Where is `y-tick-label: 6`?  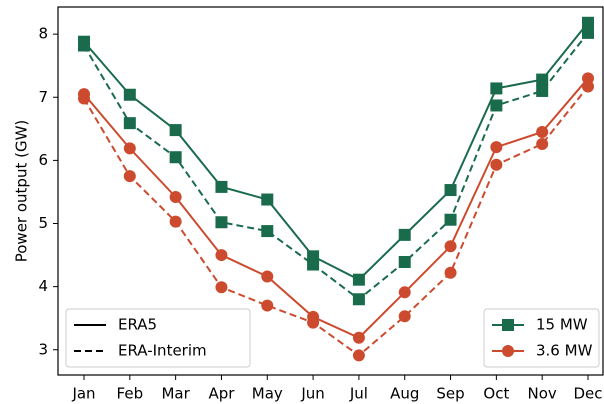
y-tick-label: 6 is located at coordinates (43, 160).